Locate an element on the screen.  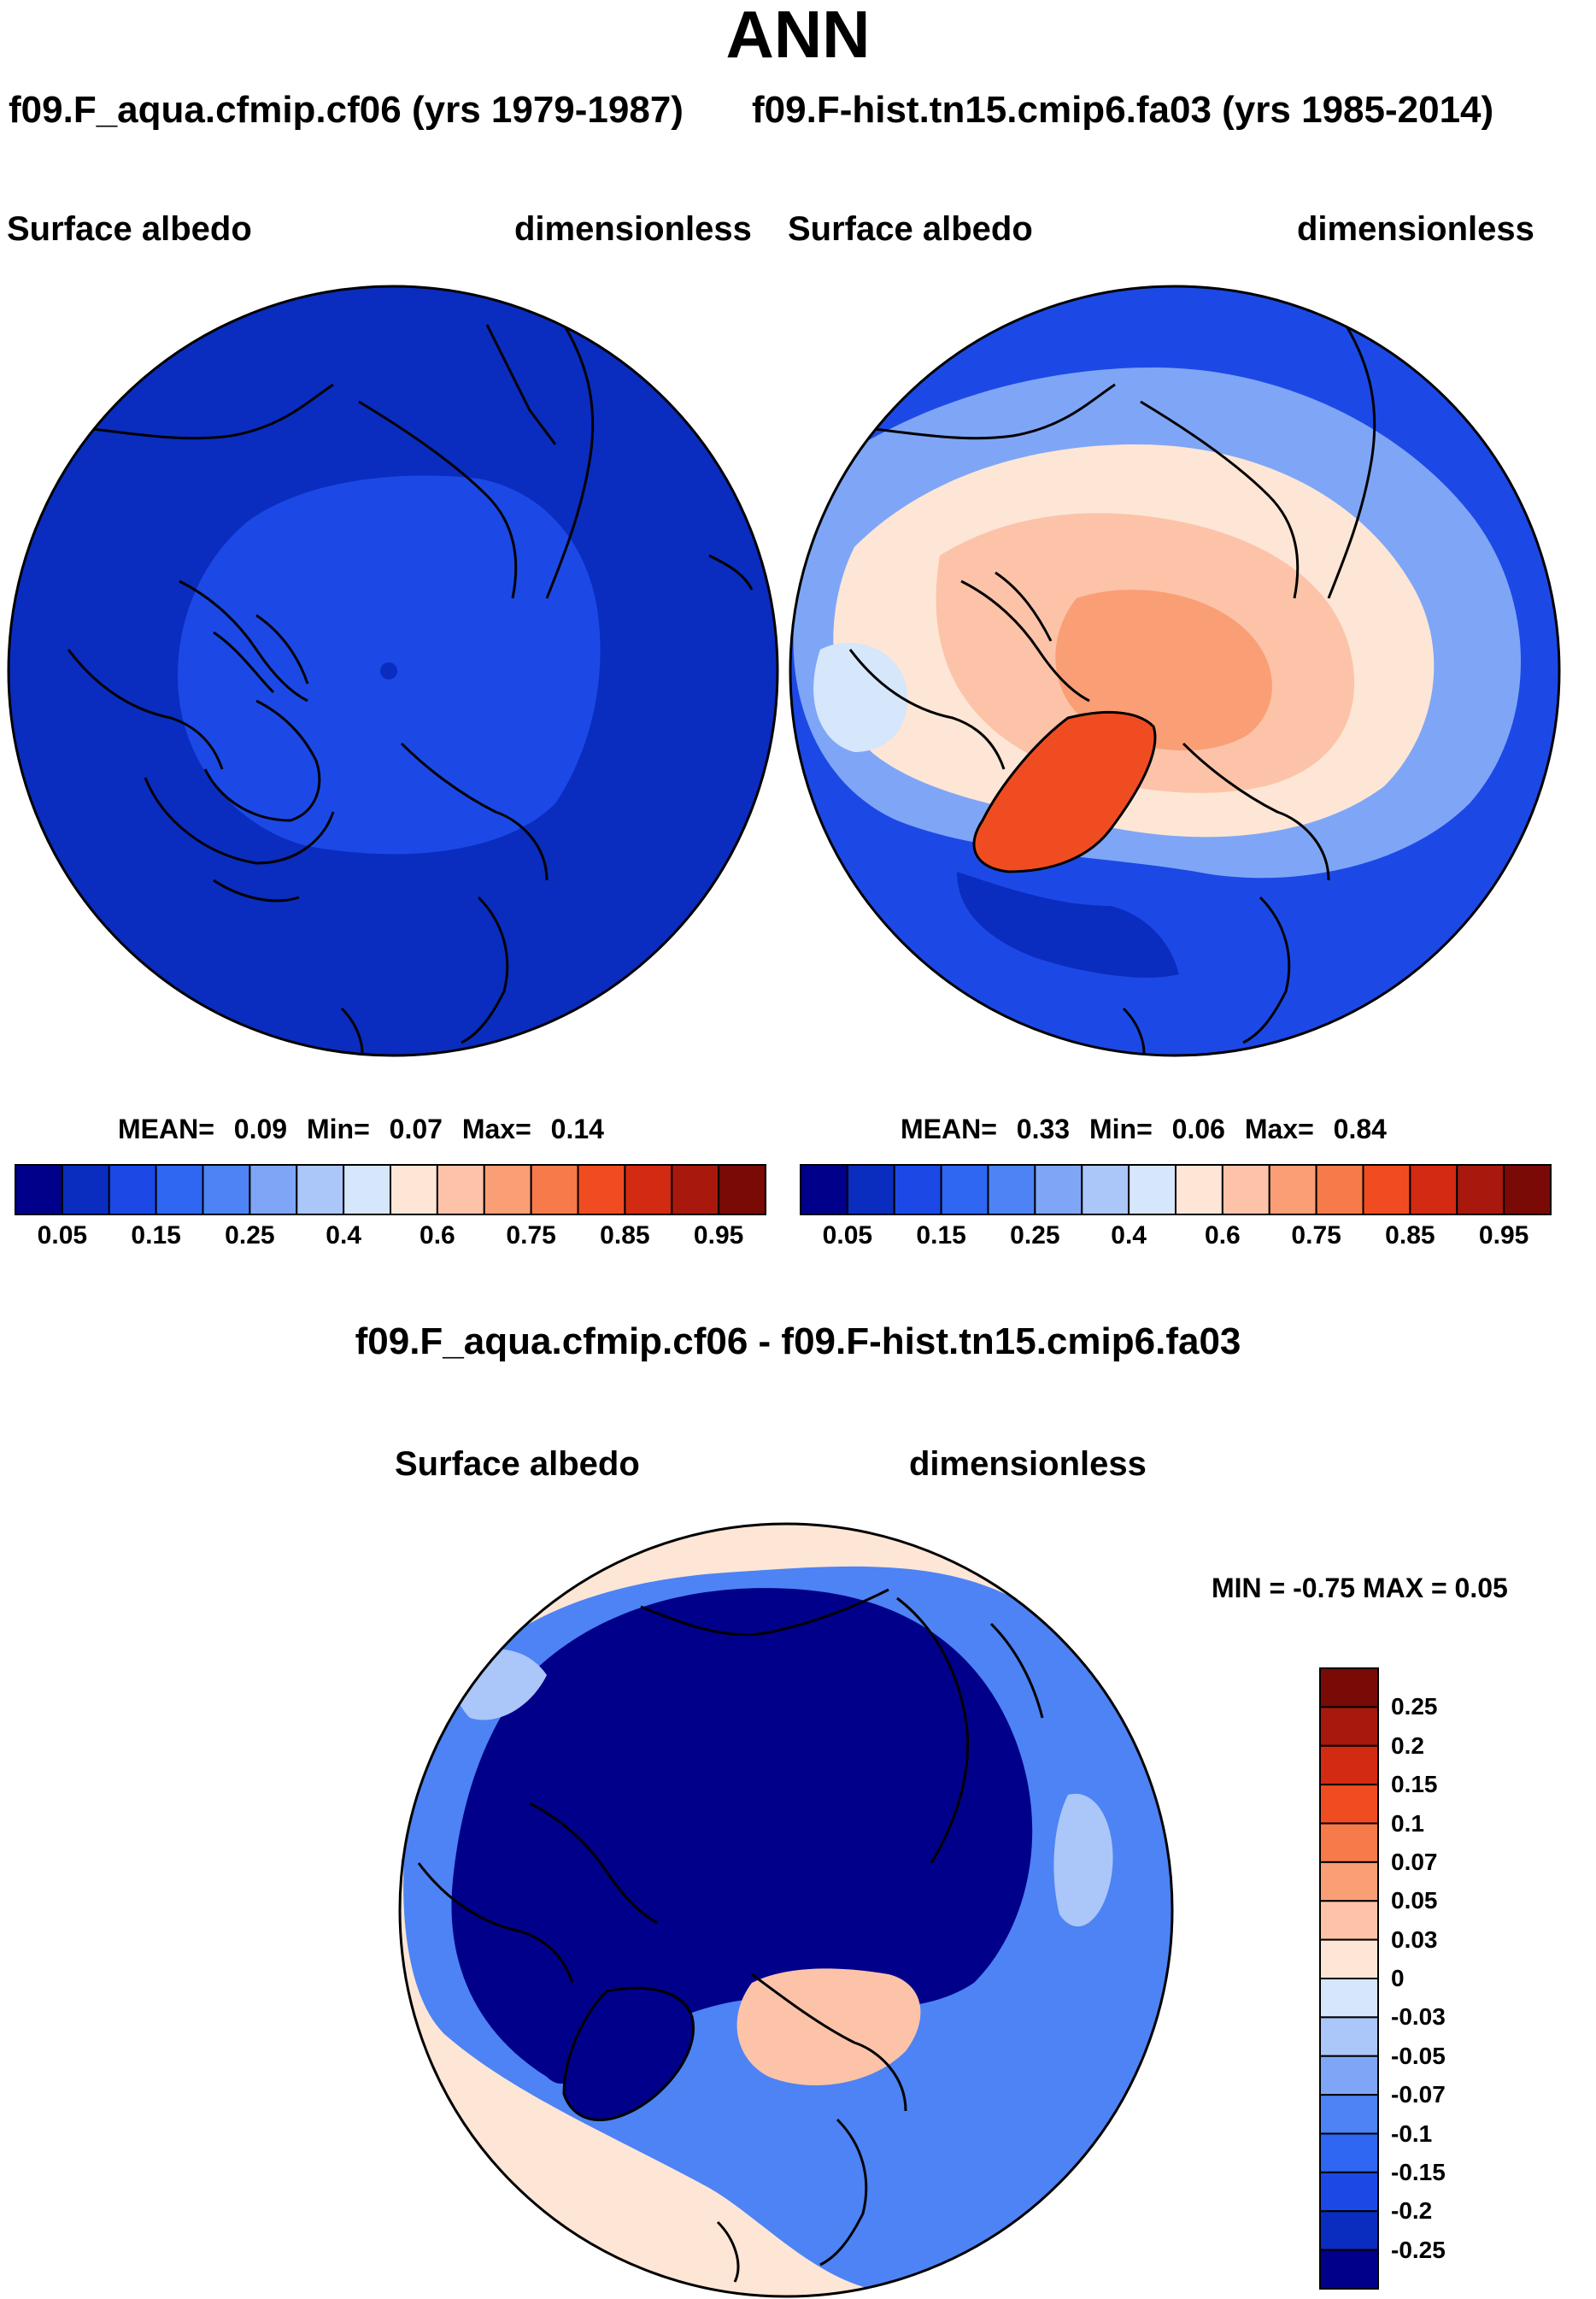
right-greenland is located at coordinates (1064, 792).